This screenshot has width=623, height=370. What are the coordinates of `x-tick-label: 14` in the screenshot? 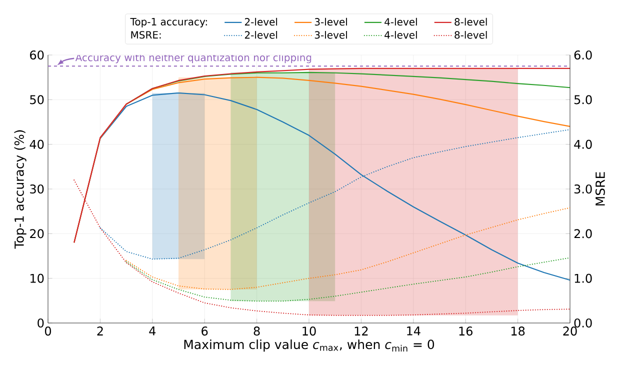 It's located at (413, 331).